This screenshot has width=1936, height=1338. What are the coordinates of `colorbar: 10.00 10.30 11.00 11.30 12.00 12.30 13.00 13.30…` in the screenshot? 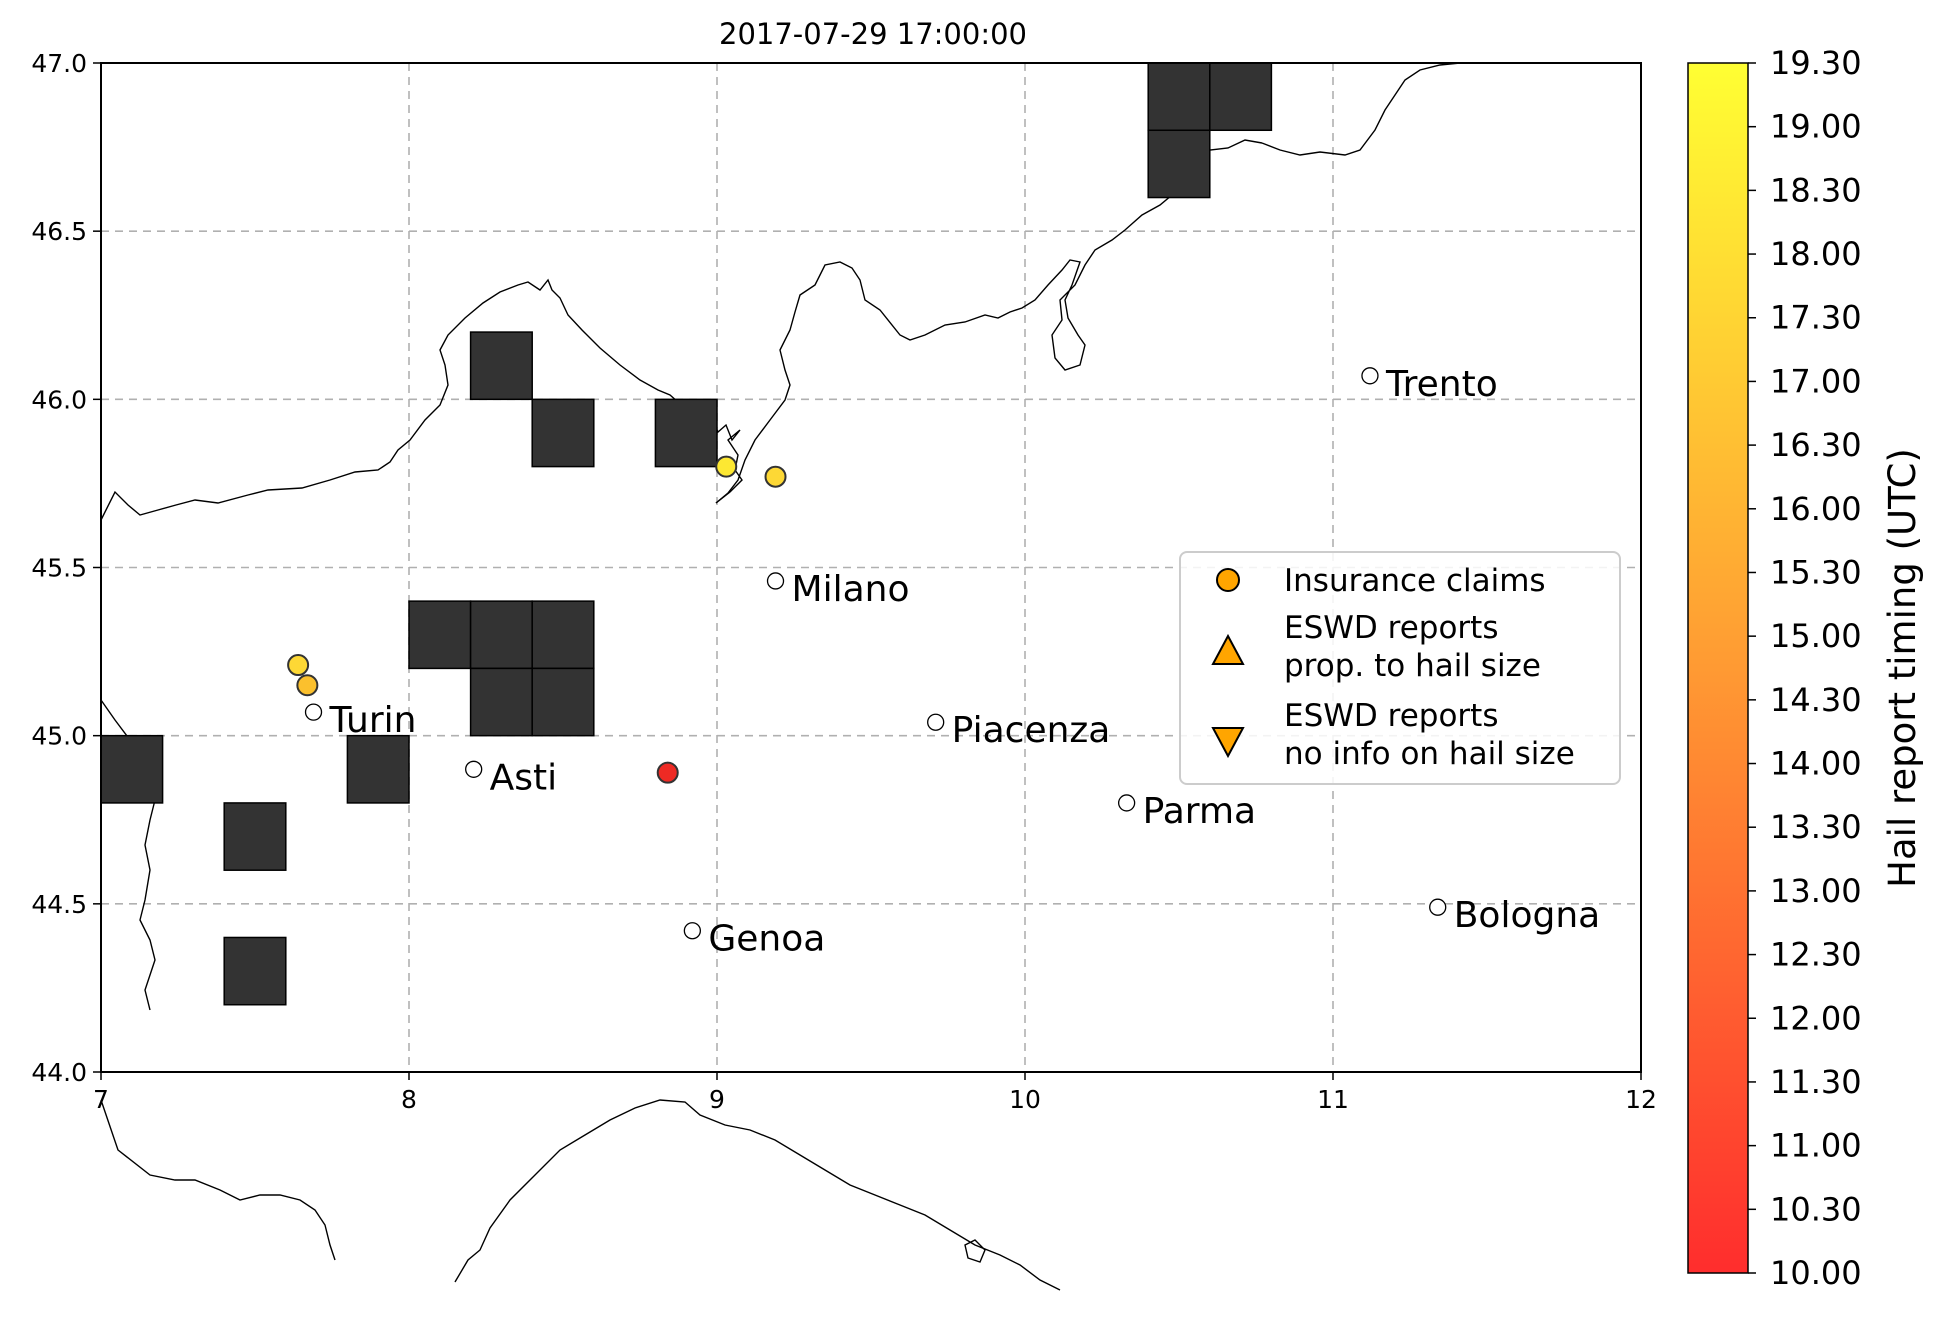 It's located at (1805, 668).